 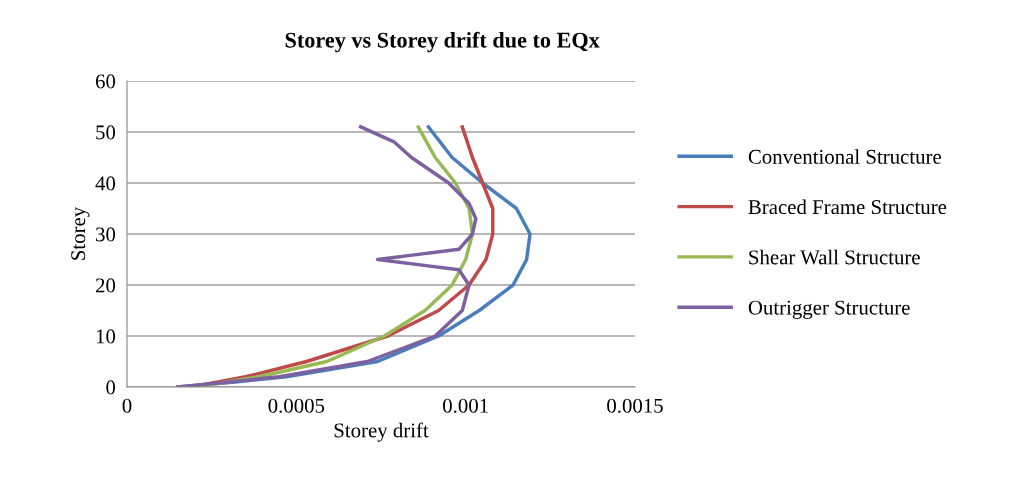 What do you see at coordinates (127, 405) in the screenshot?
I see `x-tick-label: 0` at bounding box center [127, 405].